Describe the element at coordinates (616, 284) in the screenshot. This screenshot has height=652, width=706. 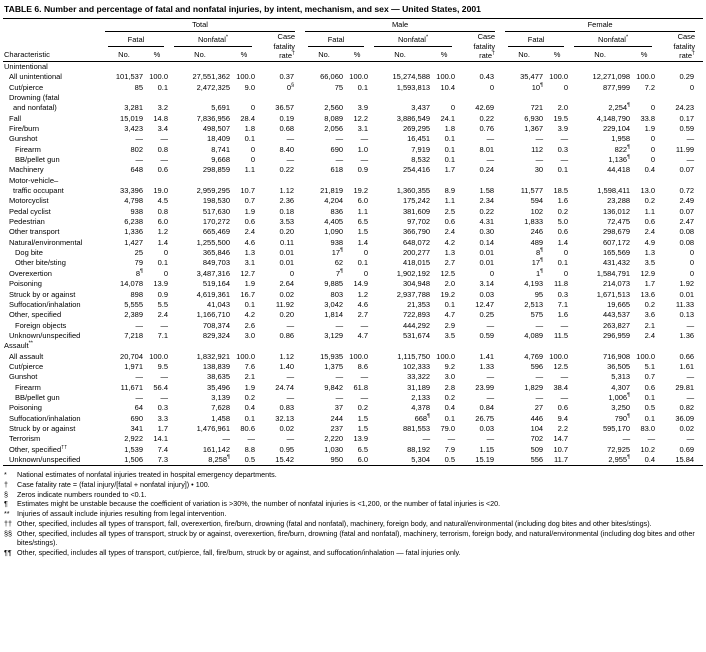
I see `cell: 214,073` at that location.